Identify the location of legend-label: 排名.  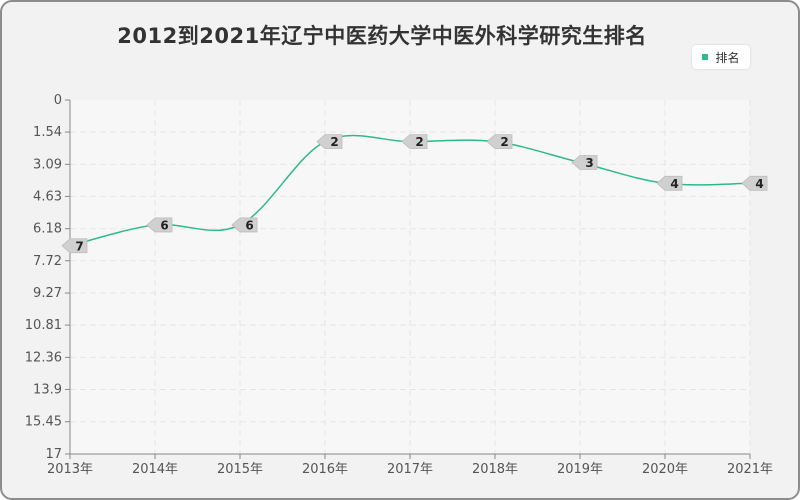
(727, 57).